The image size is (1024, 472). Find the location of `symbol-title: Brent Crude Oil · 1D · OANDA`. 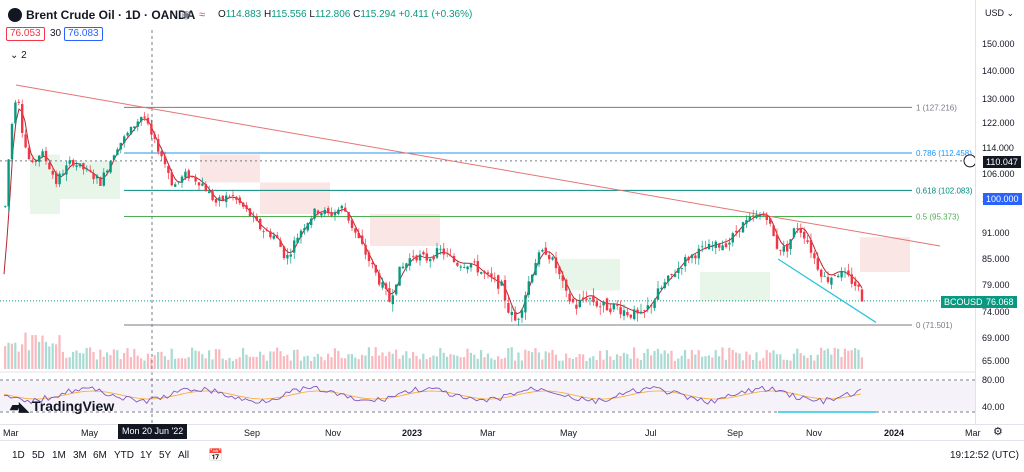

symbol-title: Brent Crude Oil · 1D · OANDA is located at coordinates (111, 15).